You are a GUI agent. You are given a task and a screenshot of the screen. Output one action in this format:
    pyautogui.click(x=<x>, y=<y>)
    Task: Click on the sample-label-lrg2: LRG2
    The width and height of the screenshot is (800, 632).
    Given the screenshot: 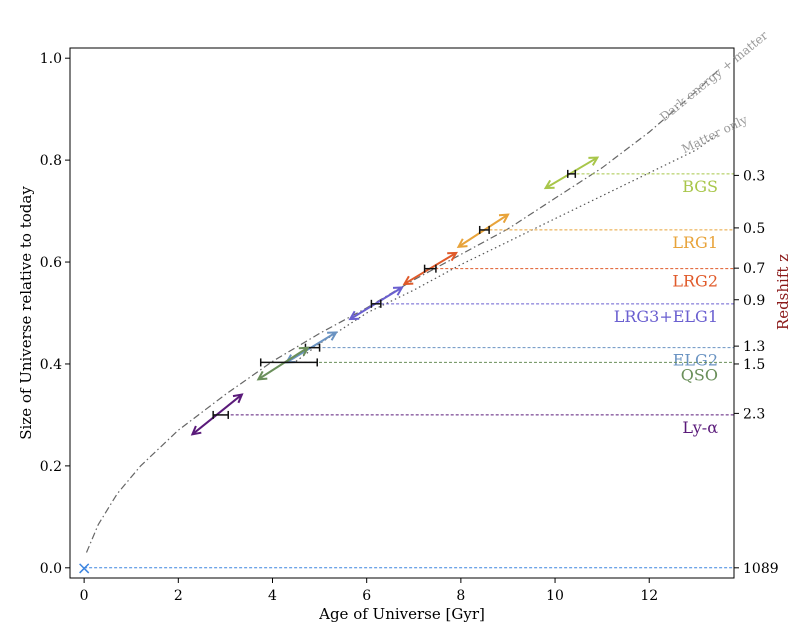 What is the action you would take?
    pyautogui.click(x=695, y=281)
    